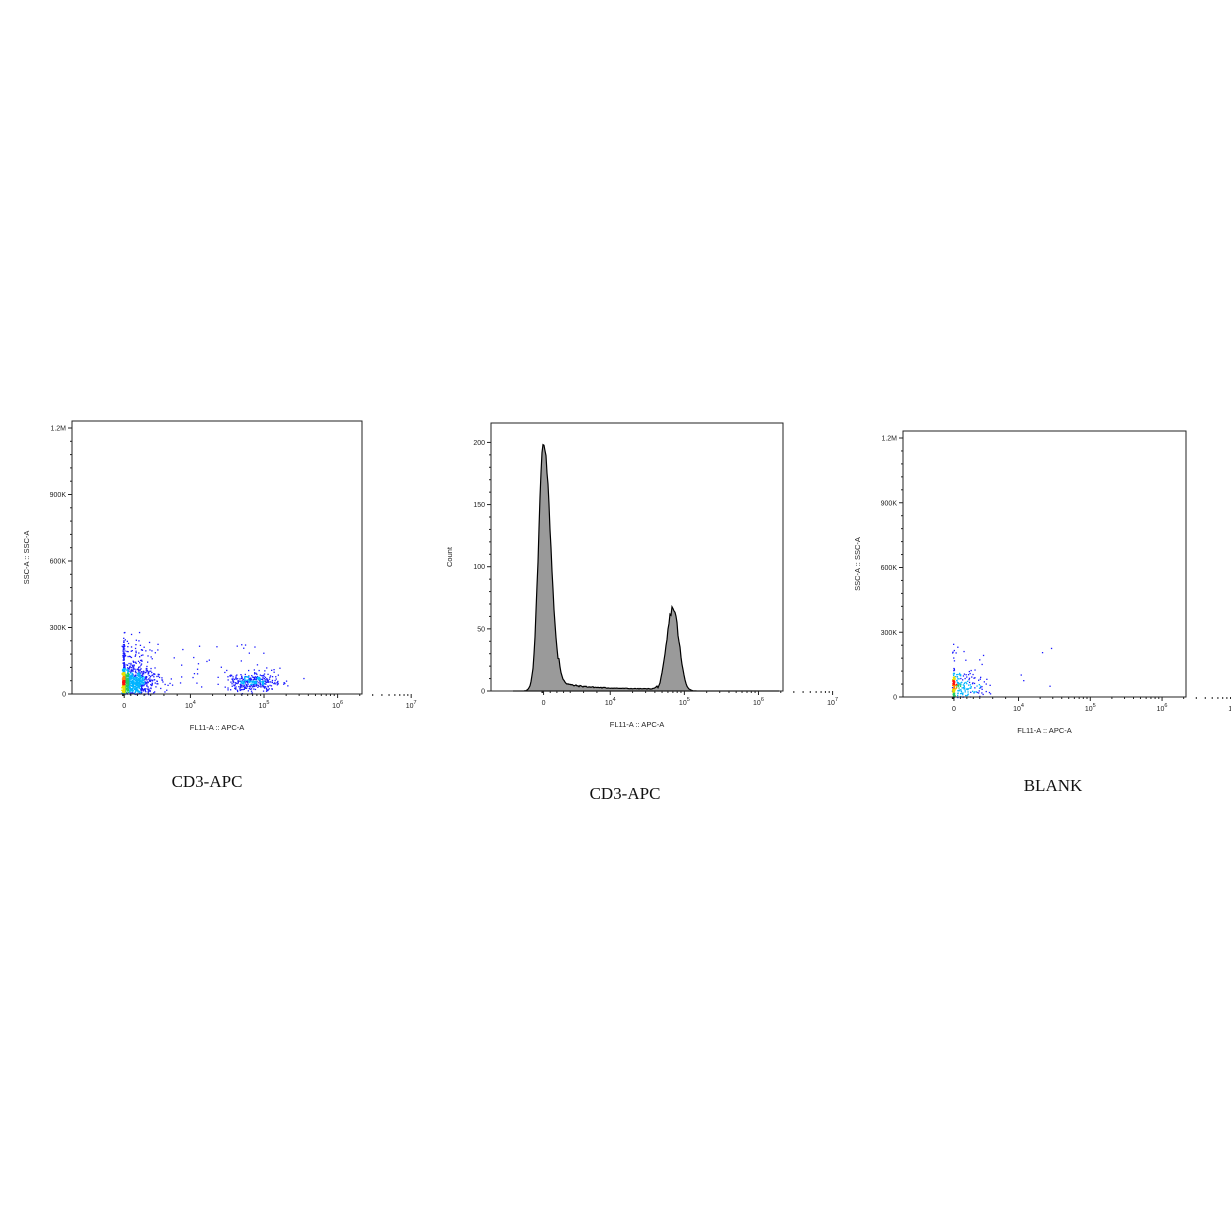  I want to click on y-tick-label: 0, so click(64, 695).